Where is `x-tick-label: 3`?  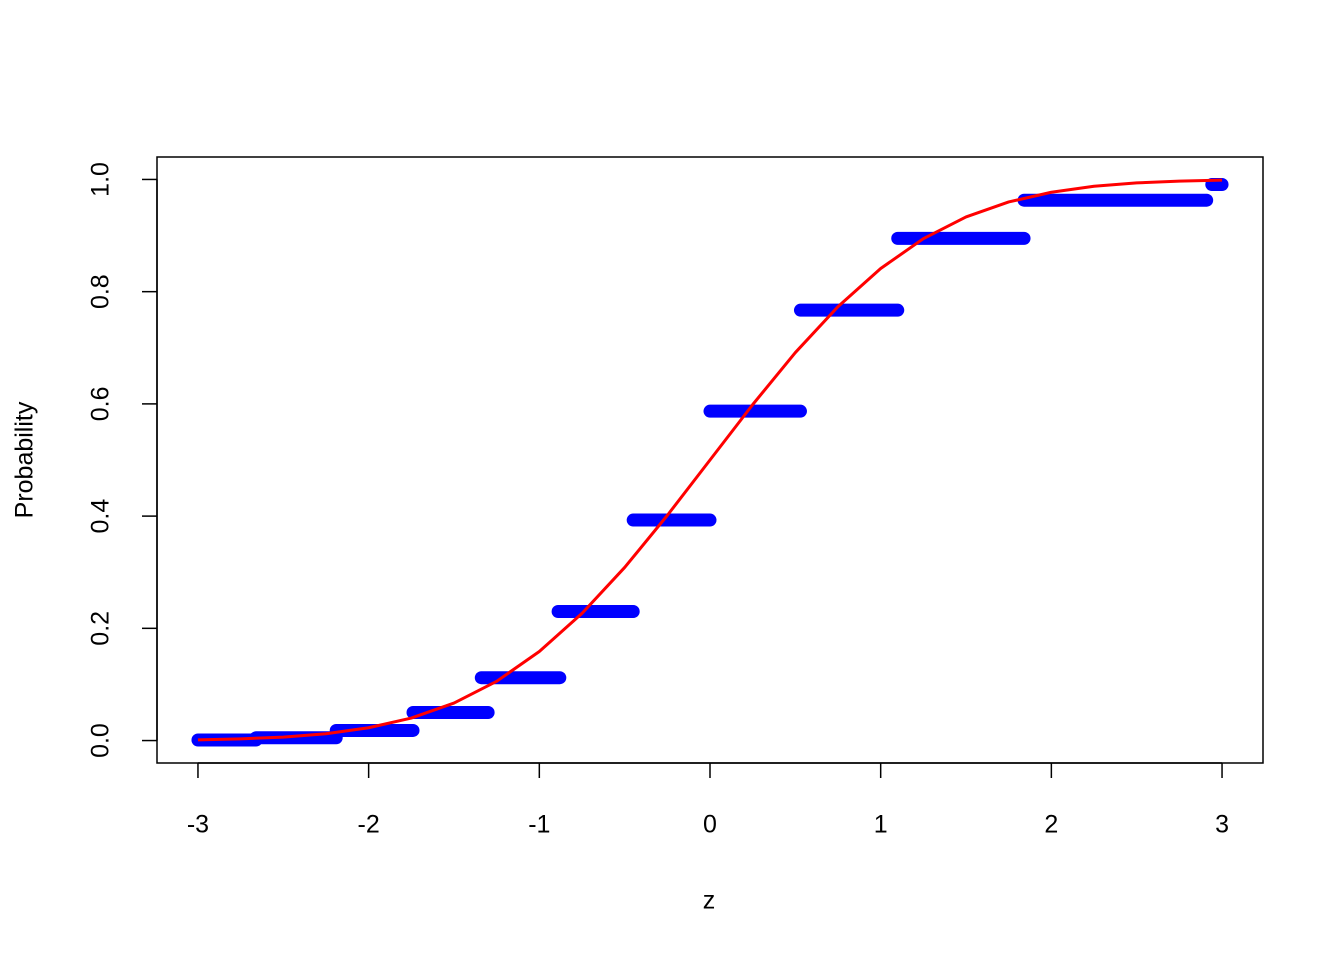 x-tick-label: 3 is located at coordinates (1222, 825).